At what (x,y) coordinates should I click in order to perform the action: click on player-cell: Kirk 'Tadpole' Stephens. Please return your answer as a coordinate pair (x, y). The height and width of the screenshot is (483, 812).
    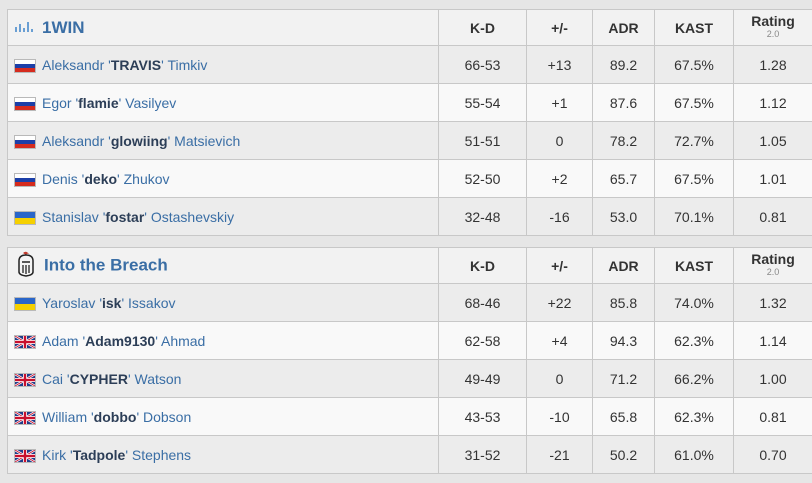
    Looking at the image, I should click on (223, 454).